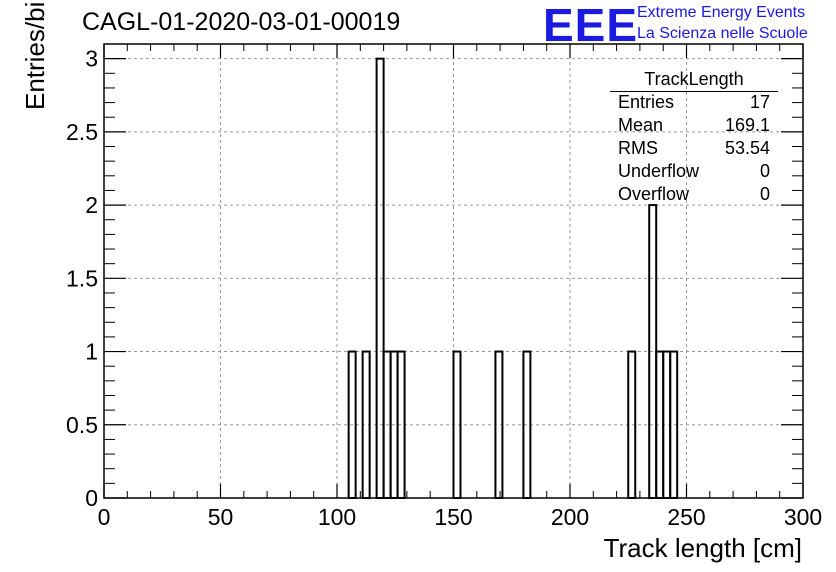  What do you see at coordinates (91, 352) in the screenshot?
I see `y-tick-label: 1` at bounding box center [91, 352].